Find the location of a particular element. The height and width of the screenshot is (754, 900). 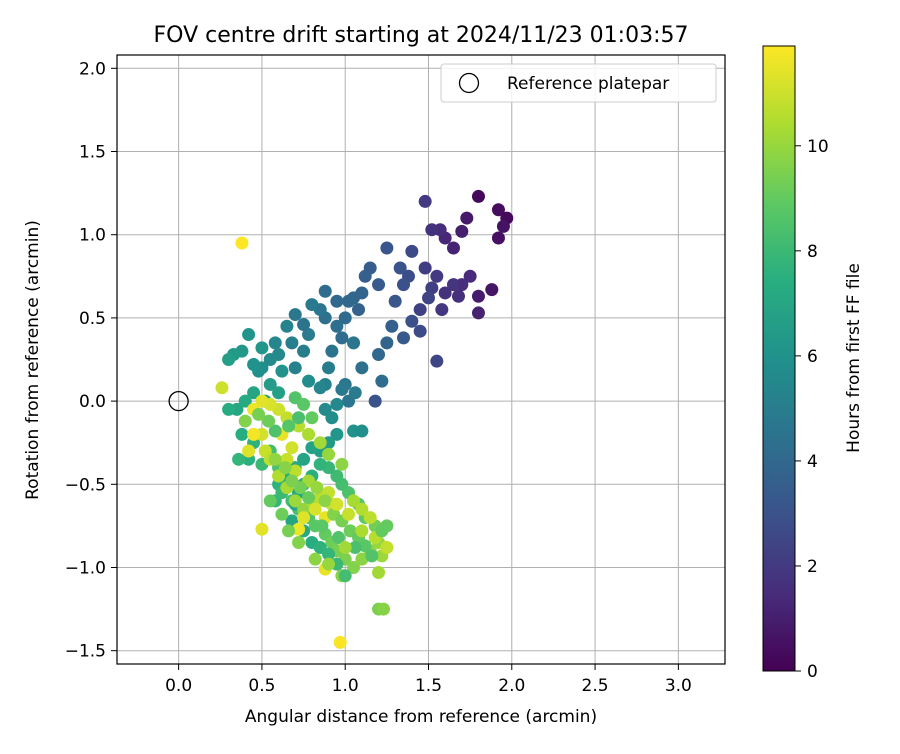

x-tick-label: 2.0 is located at coordinates (511, 686).